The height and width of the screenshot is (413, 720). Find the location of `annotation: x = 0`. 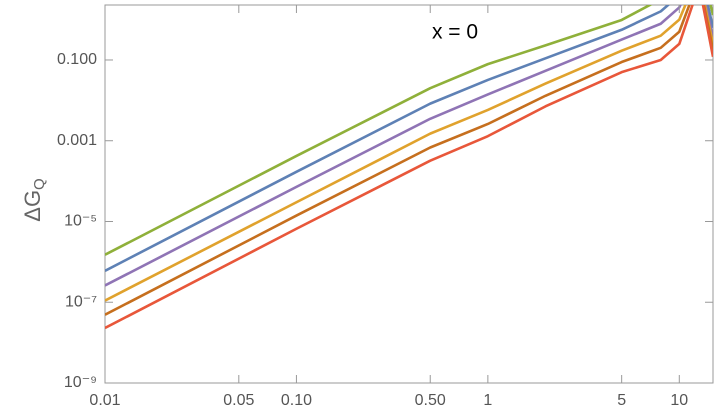

annotation: x = 0 is located at coordinates (455, 32).